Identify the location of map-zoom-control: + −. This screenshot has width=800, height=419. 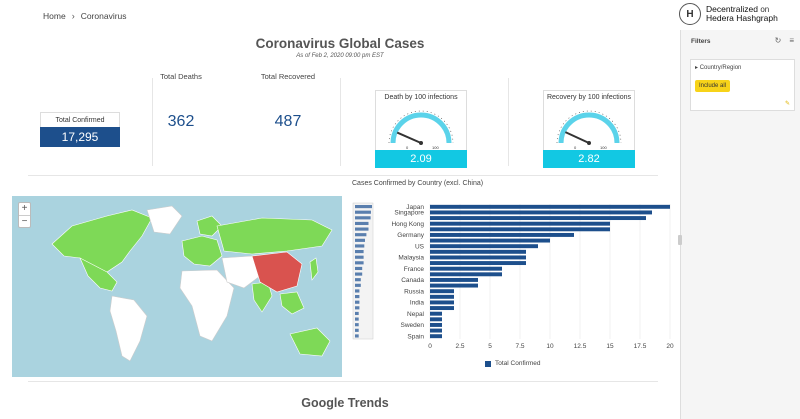
(24, 215).